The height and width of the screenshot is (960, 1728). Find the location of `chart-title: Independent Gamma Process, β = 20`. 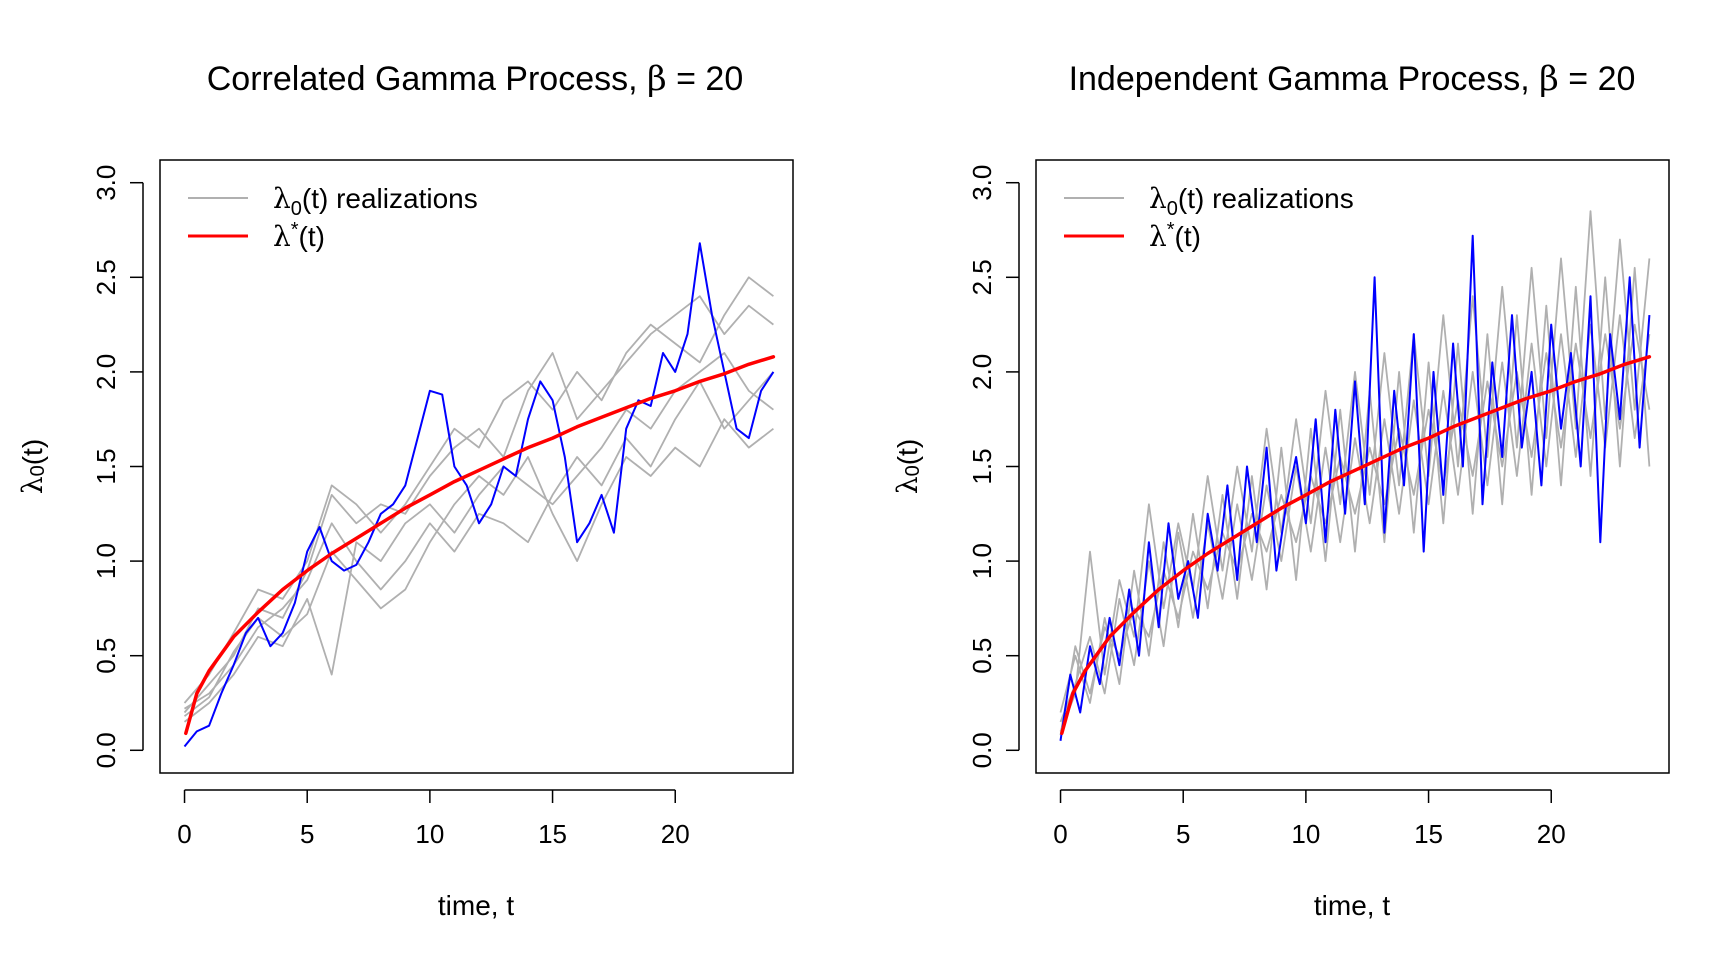

chart-title: Independent Gamma Process, β = 20 is located at coordinates (1352, 79).